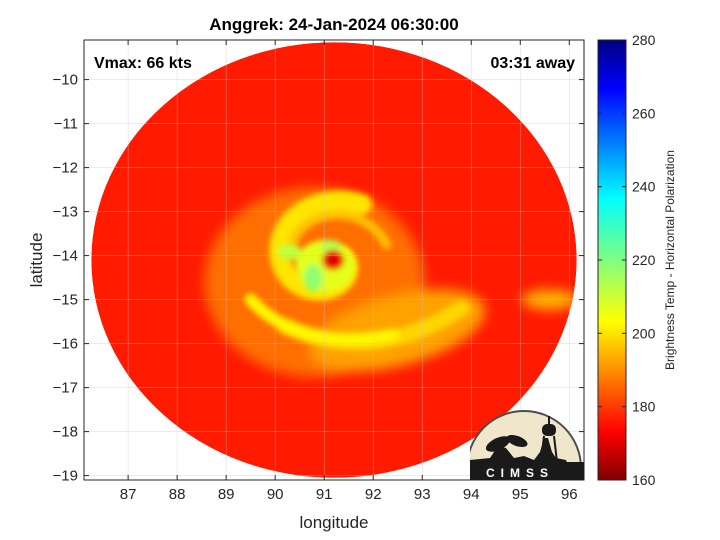 This screenshot has height=540, width=720. What do you see at coordinates (65, 256) in the screenshot?
I see `y-tick-label: −14` at bounding box center [65, 256].